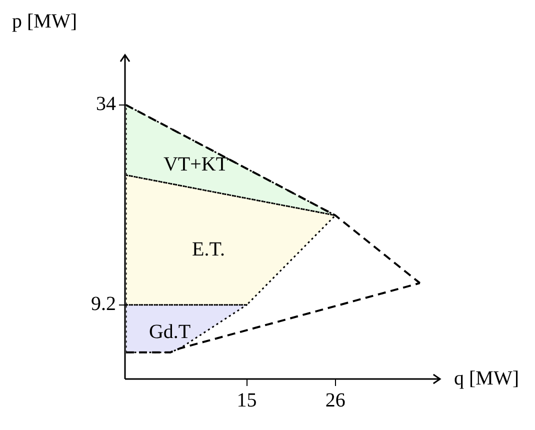  I want to click on y-axis-title: p [MW], so click(44, 21).